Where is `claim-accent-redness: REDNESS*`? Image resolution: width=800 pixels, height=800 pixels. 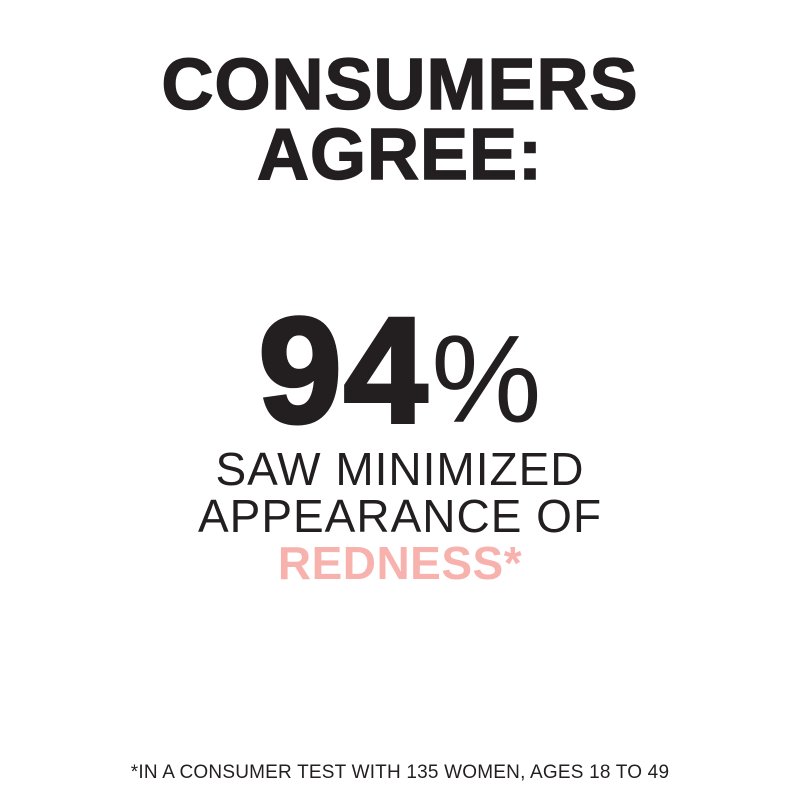 claim-accent-redness: REDNESS* is located at coordinates (400, 563).